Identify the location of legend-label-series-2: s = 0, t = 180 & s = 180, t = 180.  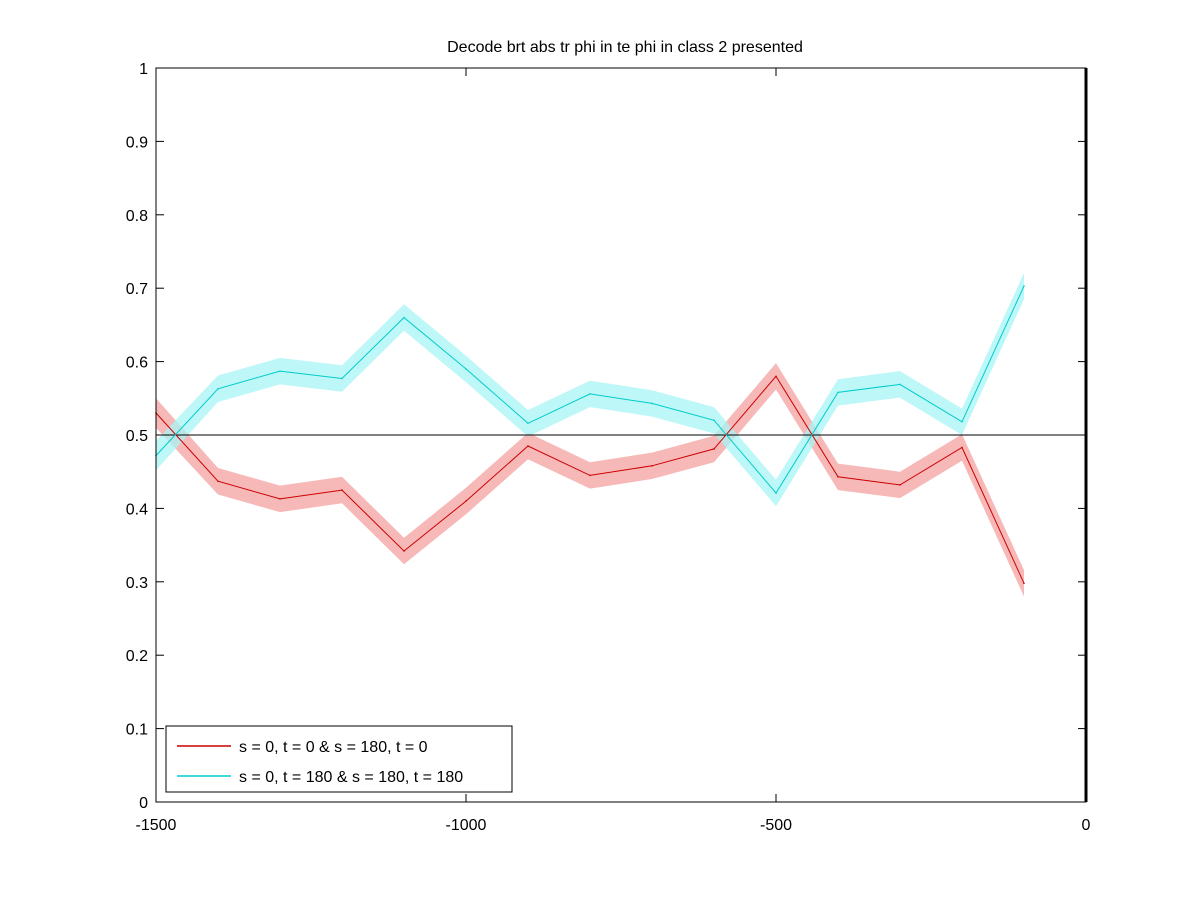
(351, 777).